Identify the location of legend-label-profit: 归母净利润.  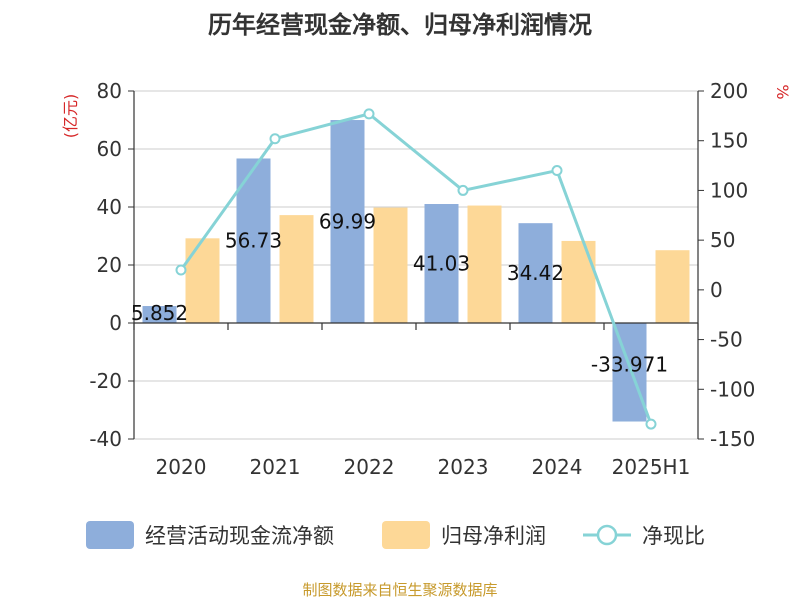
(493, 536).